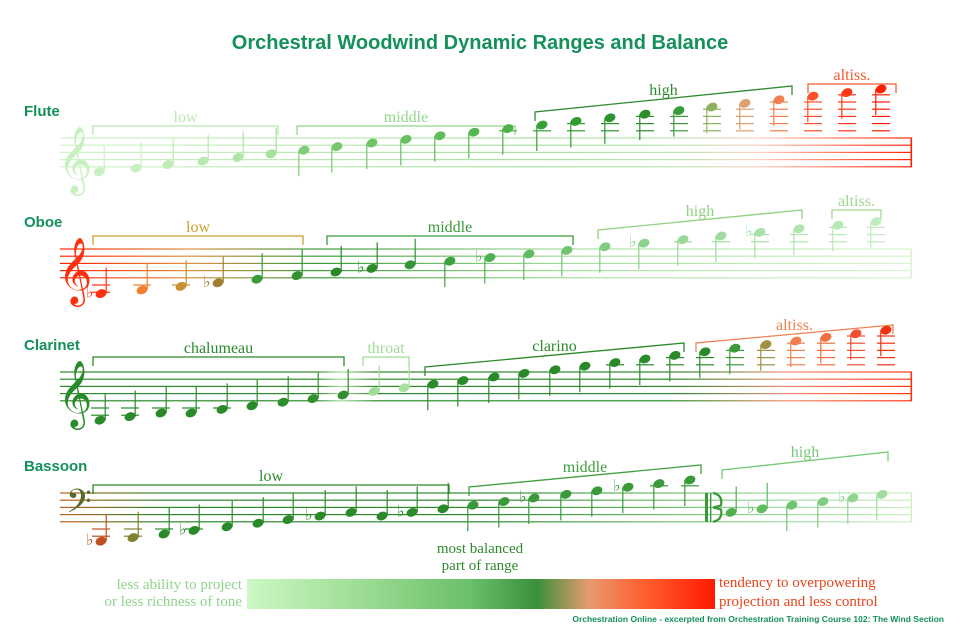 This screenshot has width=960, height=631. Describe the element at coordinates (55, 466) in the screenshot. I see `instrument-label: Bassoon` at that location.